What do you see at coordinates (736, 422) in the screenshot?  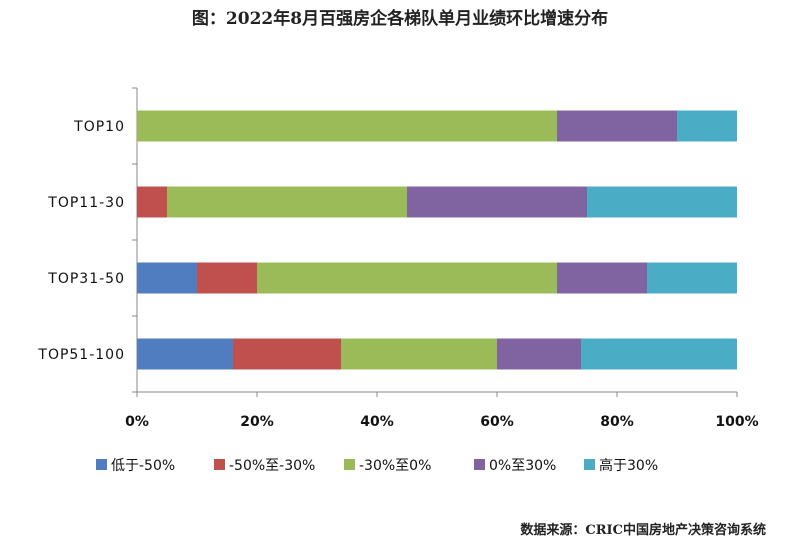 I see `x-tick-label: 100%` at bounding box center [736, 422].